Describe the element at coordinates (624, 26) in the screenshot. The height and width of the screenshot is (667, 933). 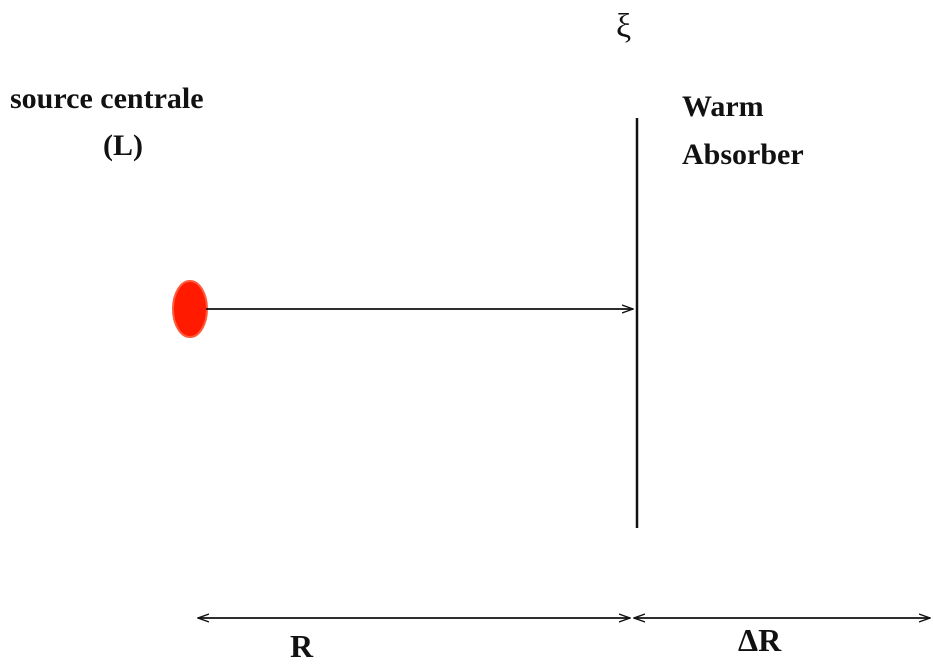
I see `xi-symbol: ξ` at that location.